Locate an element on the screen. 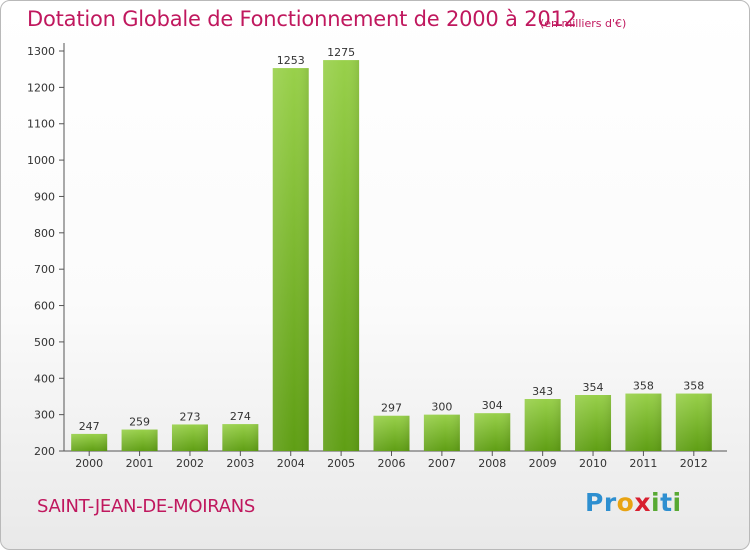 The width and height of the screenshot is (750, 550). x-tick-label: 2010 is located at coordinates (593, 463).